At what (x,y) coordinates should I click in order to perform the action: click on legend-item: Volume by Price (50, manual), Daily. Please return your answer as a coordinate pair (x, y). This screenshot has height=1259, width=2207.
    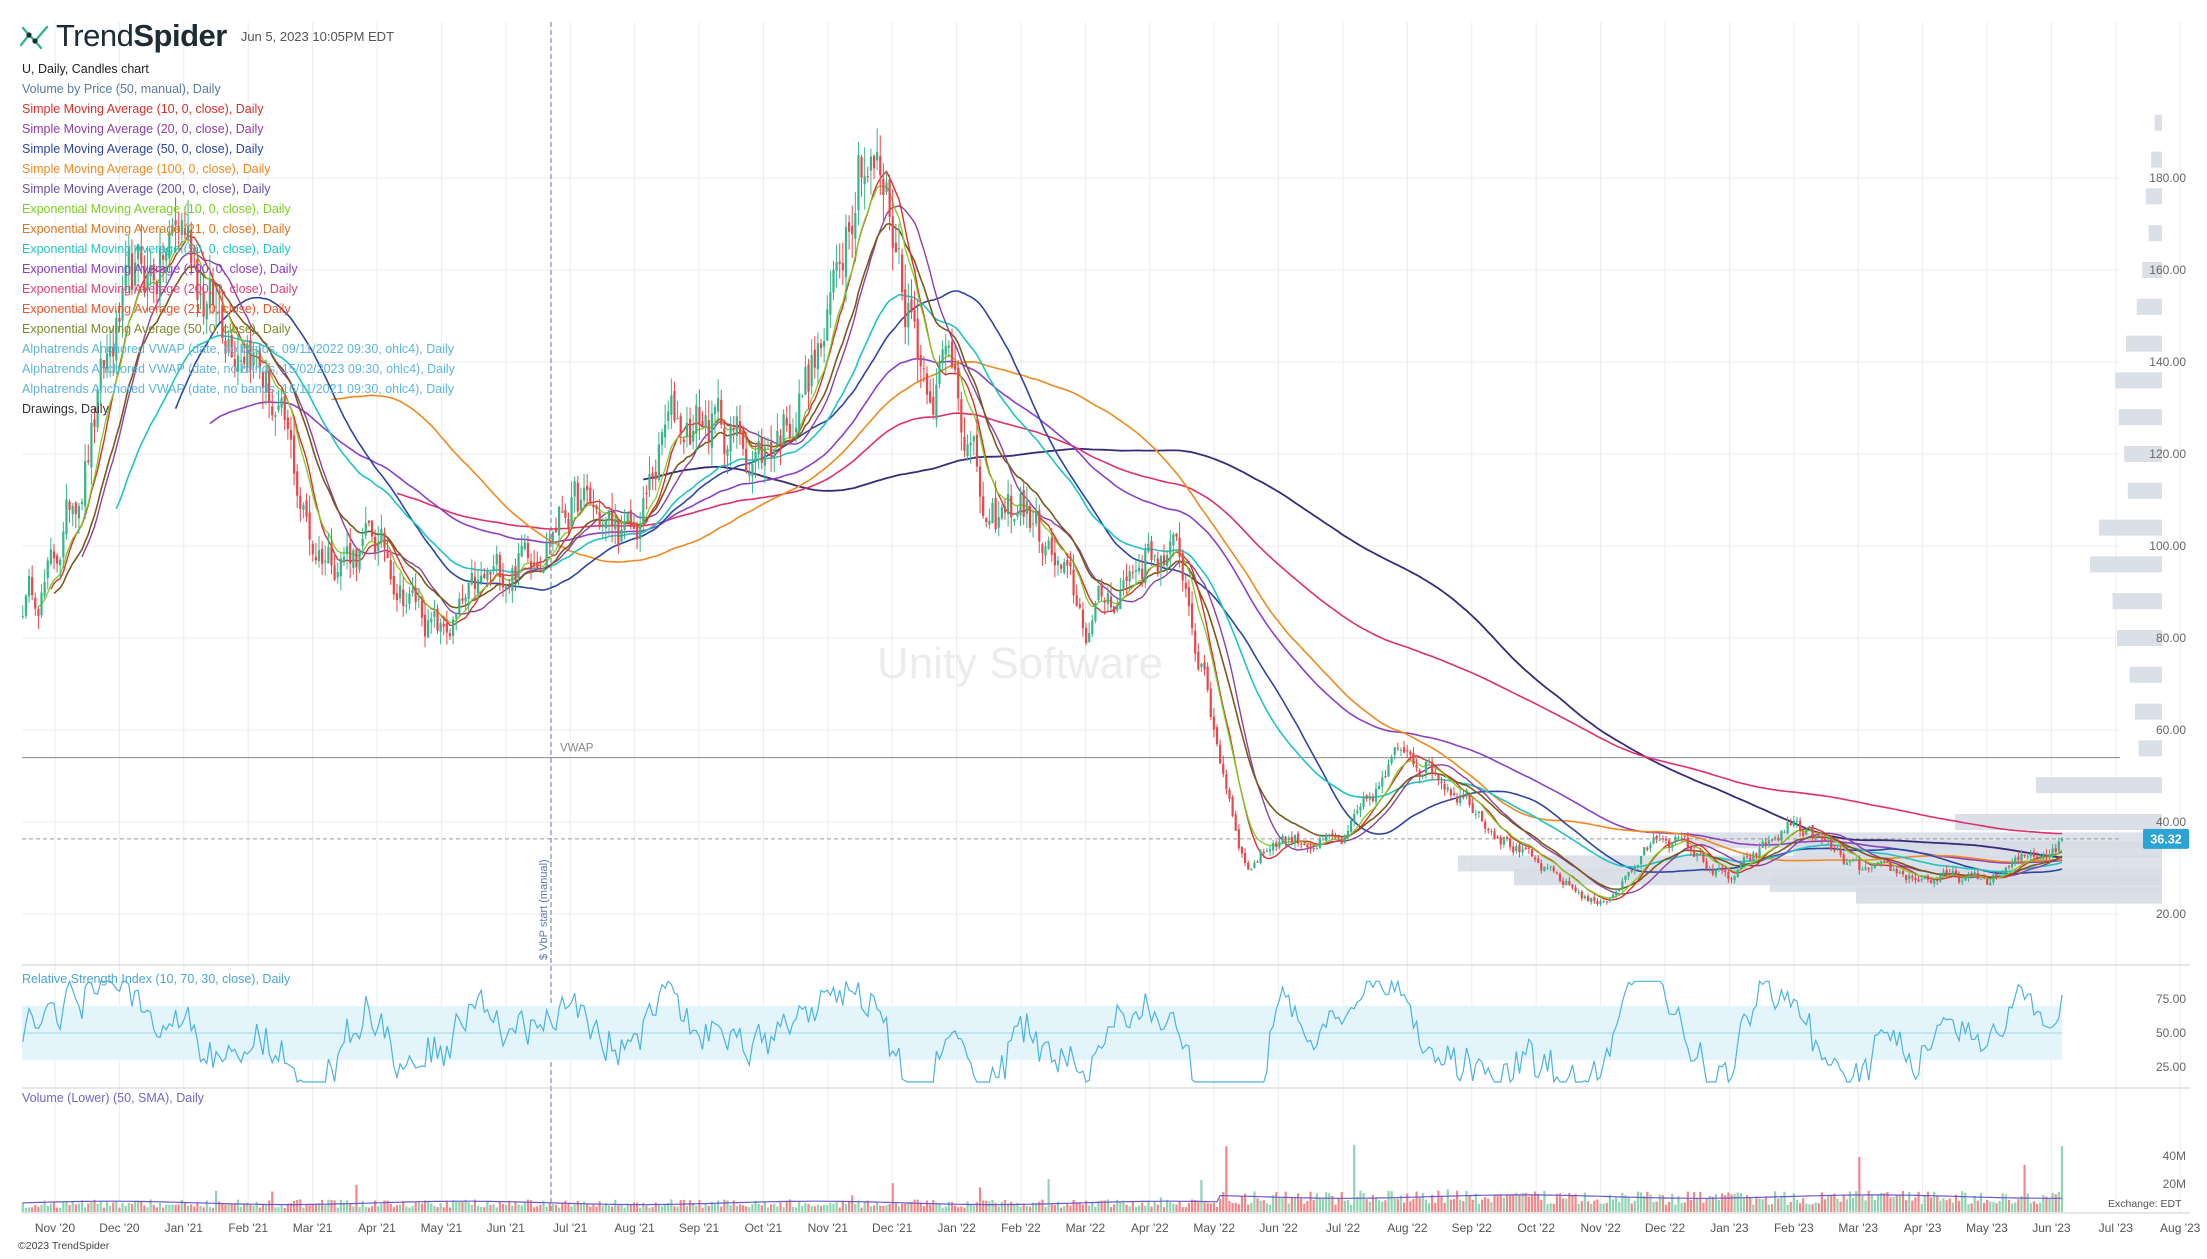
    Looking at the image, I should click on (121, 89).